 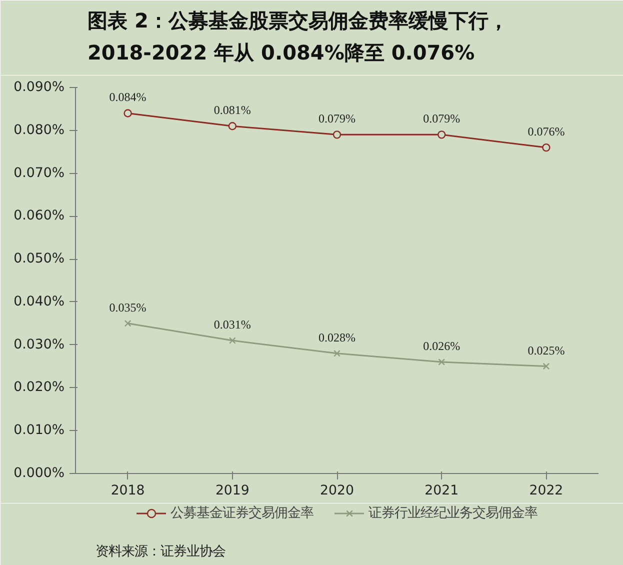 I want to click on y-tick-label: 0.050%, so click(x=39, y=259).